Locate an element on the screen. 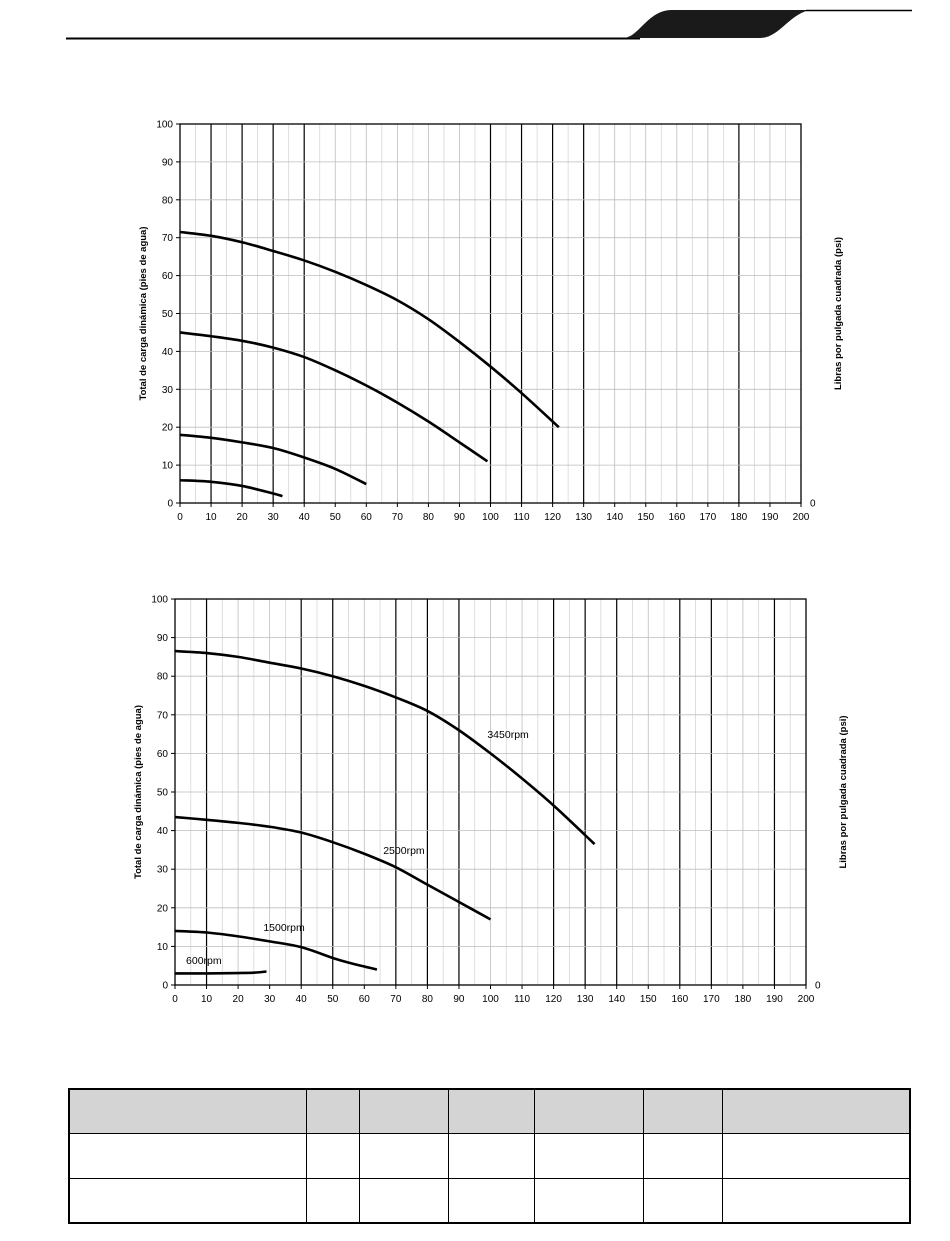 Image resolution: width=950 pixels, height=1241 pixels. x-tick-label: 70 is located at coordinates (398, 517).